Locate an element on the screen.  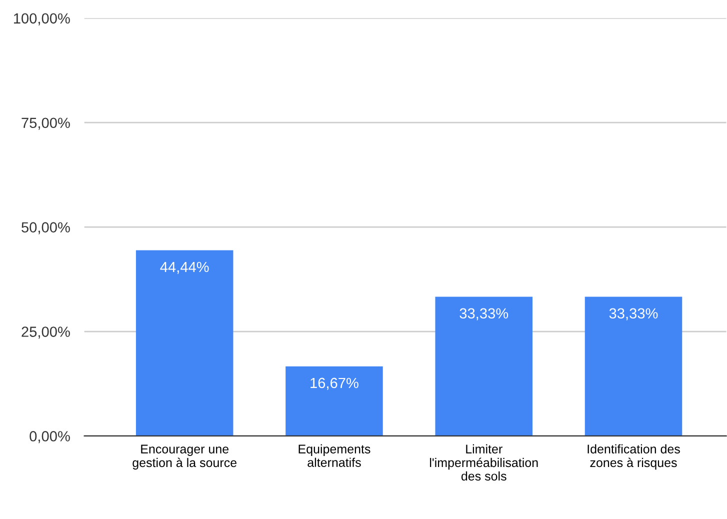
y-tick-label: 0,00% is located at coordinates (50, 437).